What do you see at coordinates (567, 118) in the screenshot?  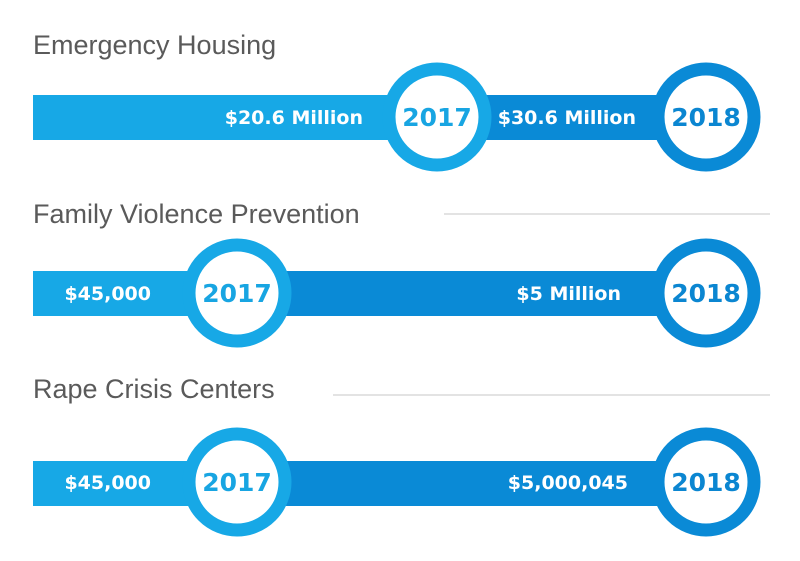 I see `amount-label-2018: $30.6 Million` at bounding box center [567, 118].